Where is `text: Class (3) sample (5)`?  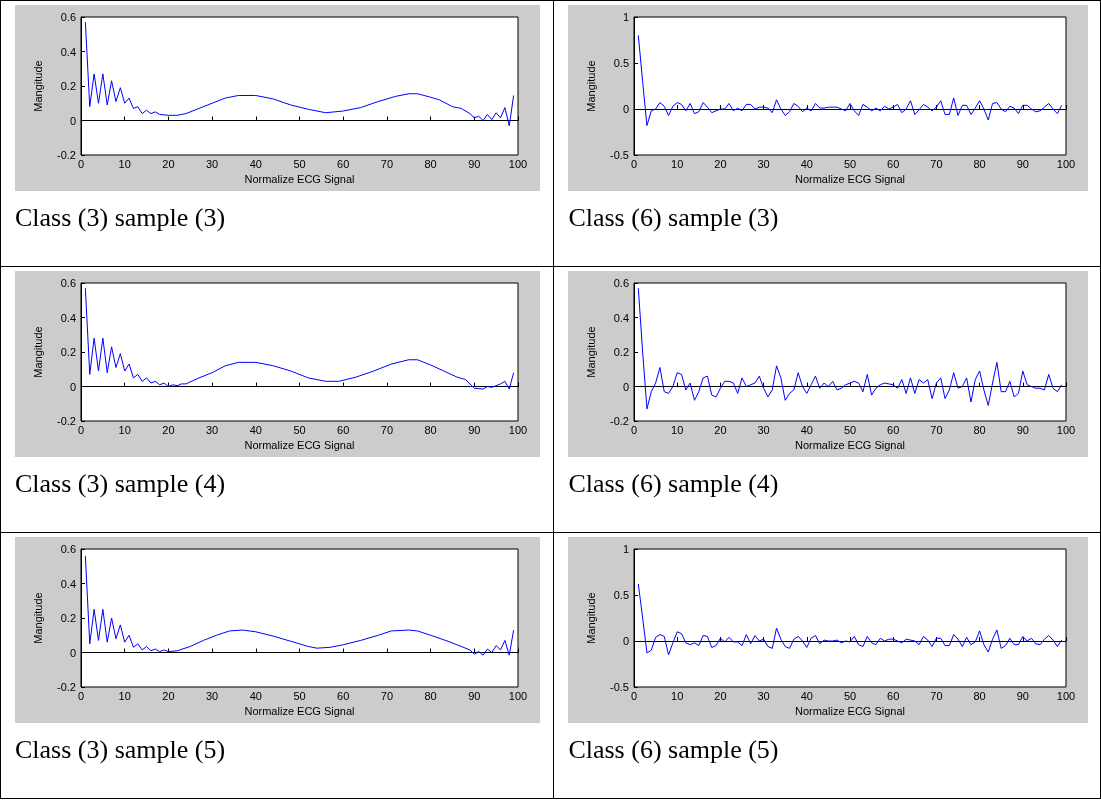
text: Class (3) sample (5) is located at coordinates (121, 749).